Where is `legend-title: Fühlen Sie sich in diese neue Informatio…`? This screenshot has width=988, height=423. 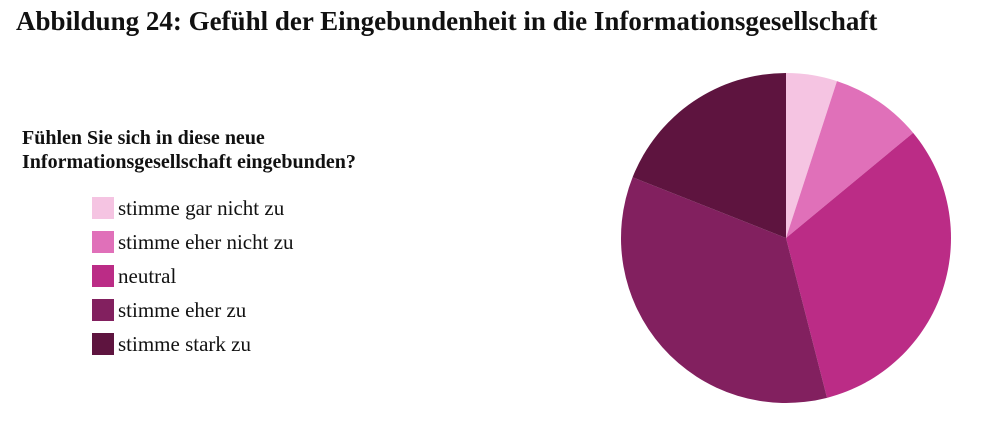
legend-title: Fühlen Sie sich in diese neue Informatio… is located at coordinates (189, 150).